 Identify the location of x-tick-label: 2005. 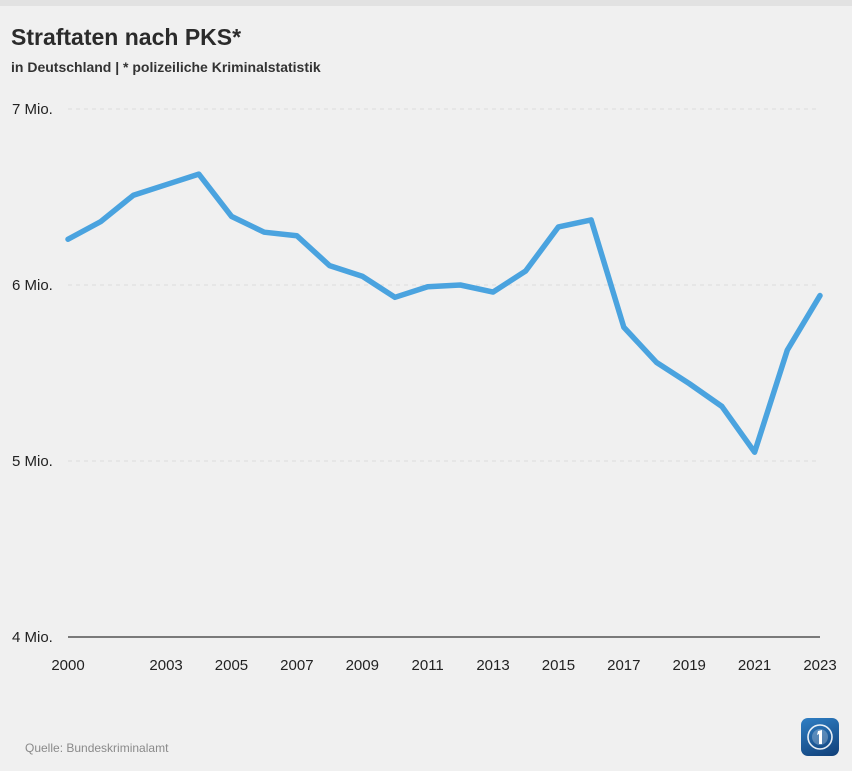
(231, 665).